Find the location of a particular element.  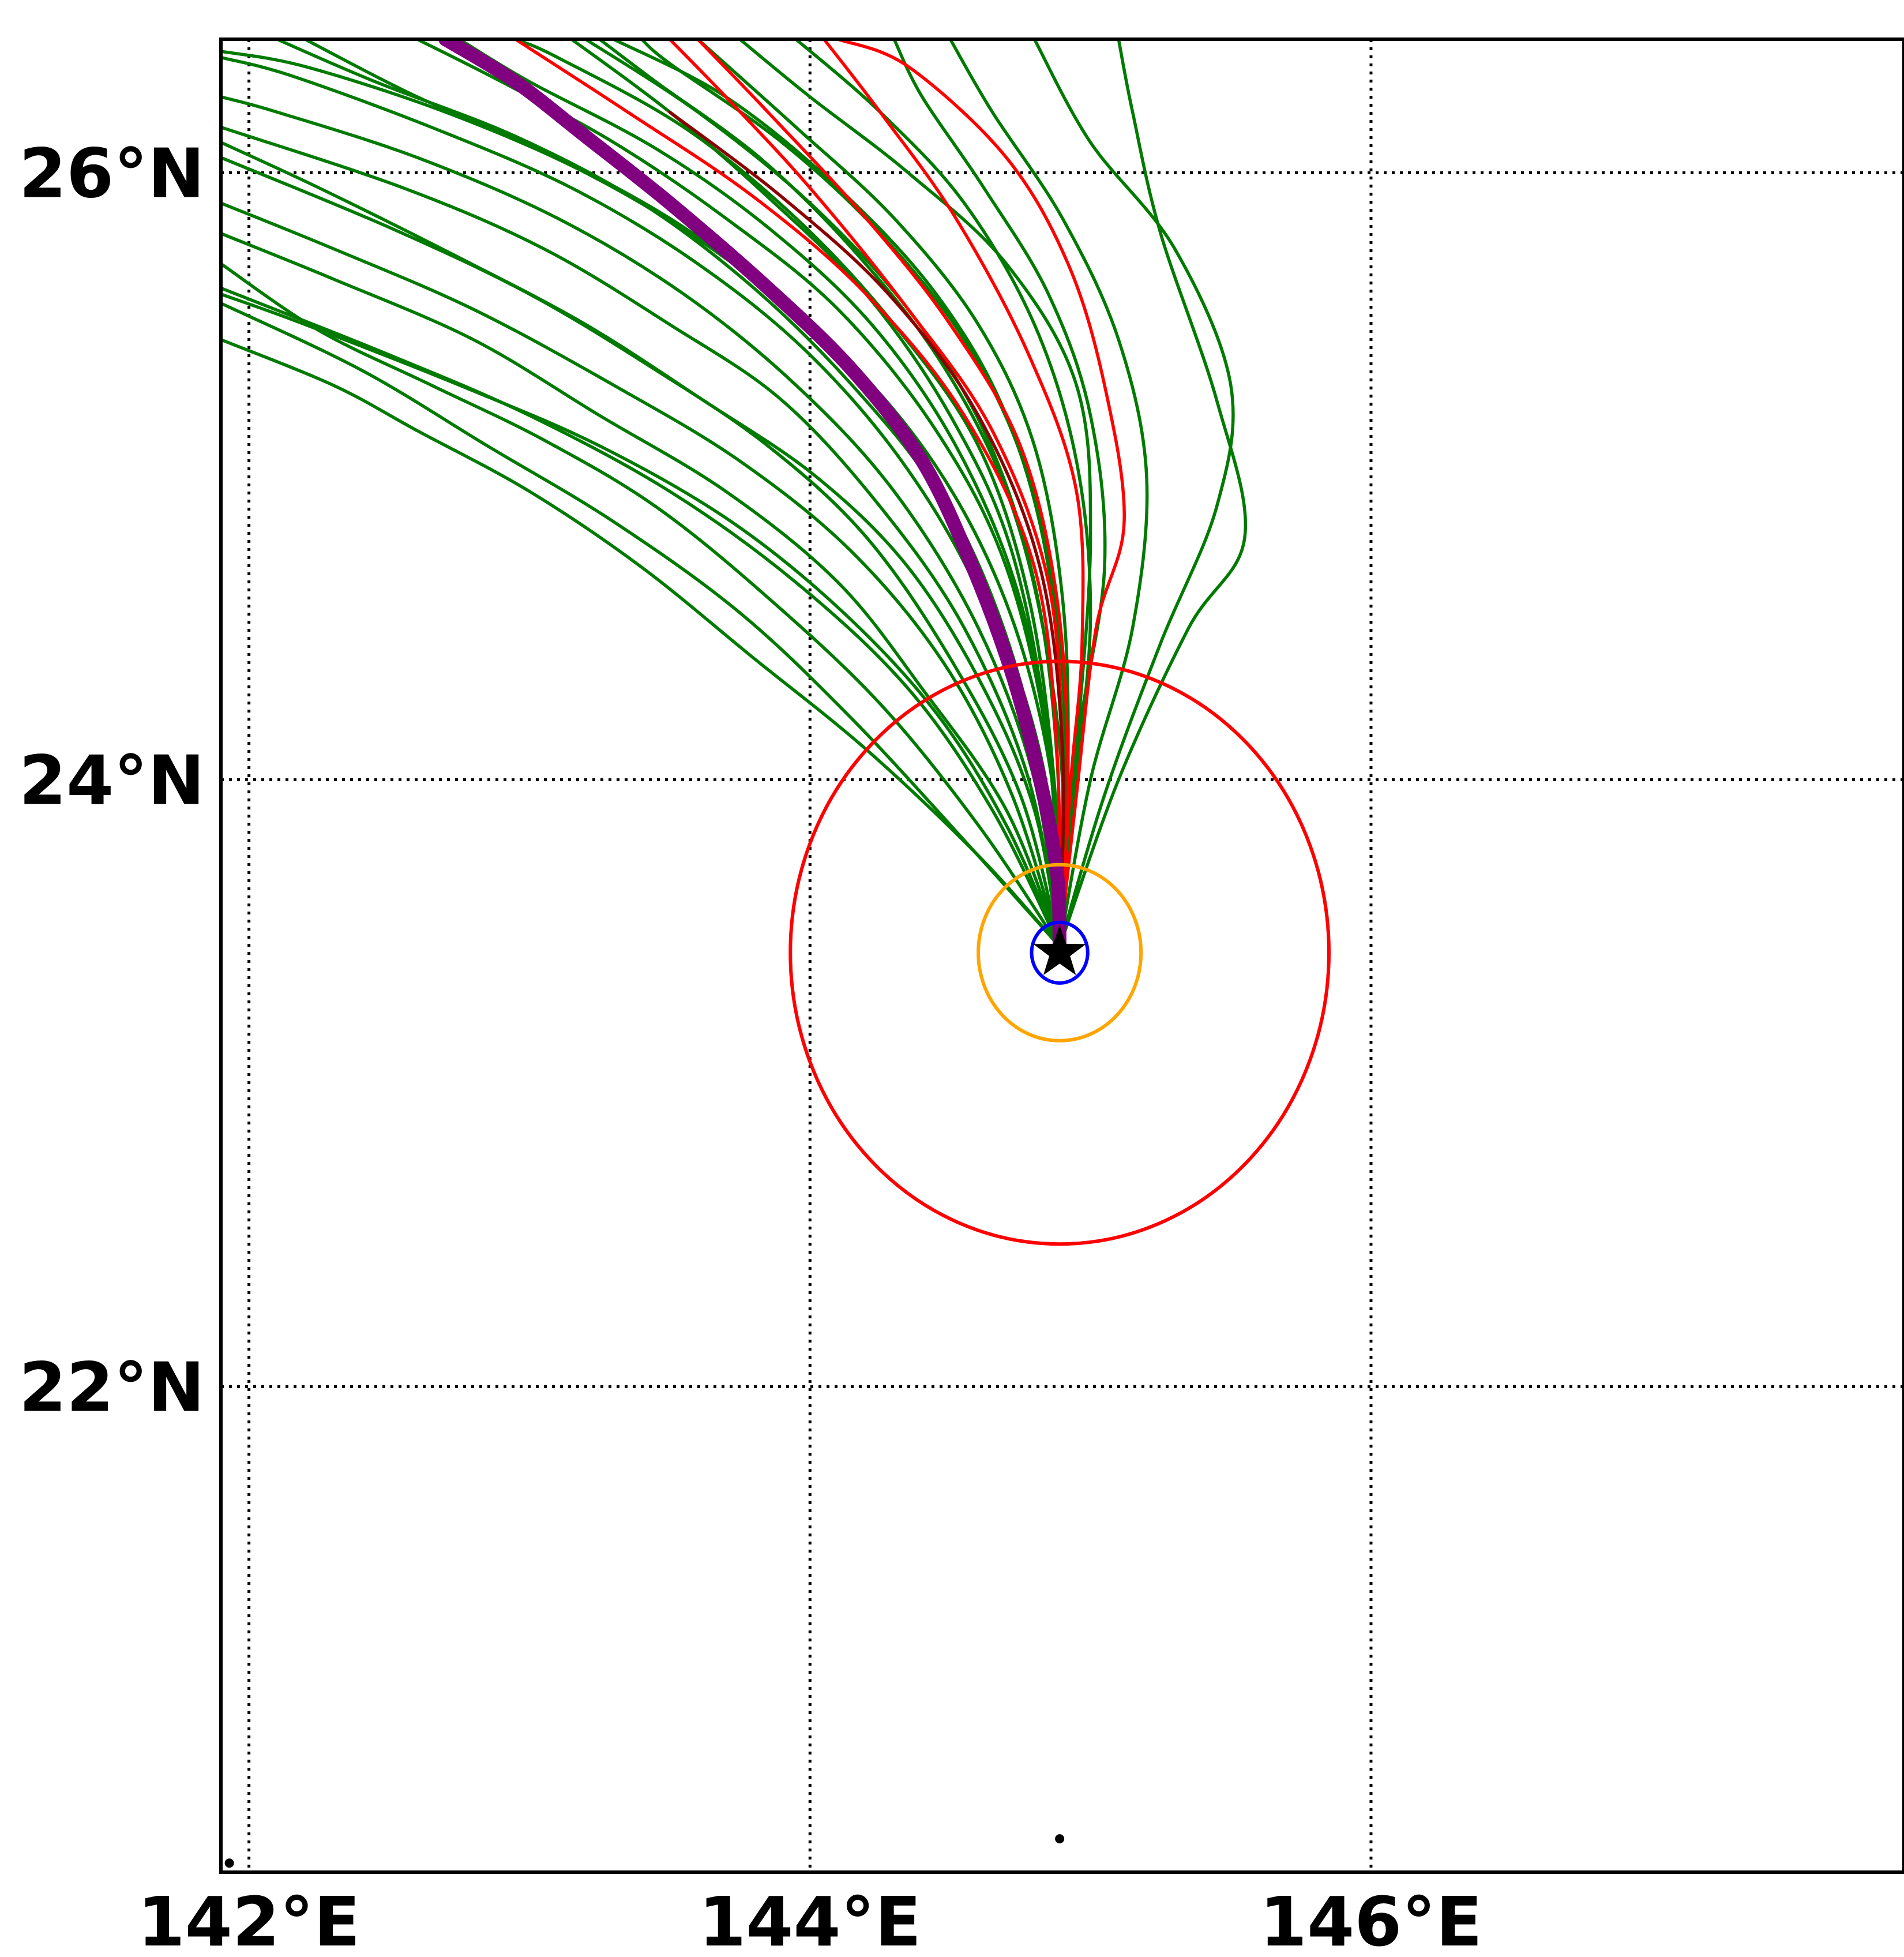

lat-tick-label-26: 26°N is located at coordinates (112, 173).